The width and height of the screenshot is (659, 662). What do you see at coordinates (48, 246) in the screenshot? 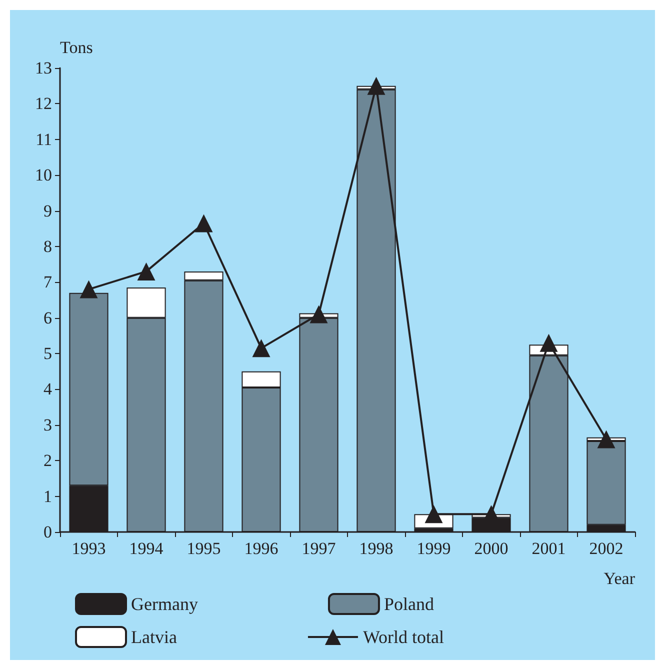
I see `y-tick-label: 8` at bounding box center [48, 246].